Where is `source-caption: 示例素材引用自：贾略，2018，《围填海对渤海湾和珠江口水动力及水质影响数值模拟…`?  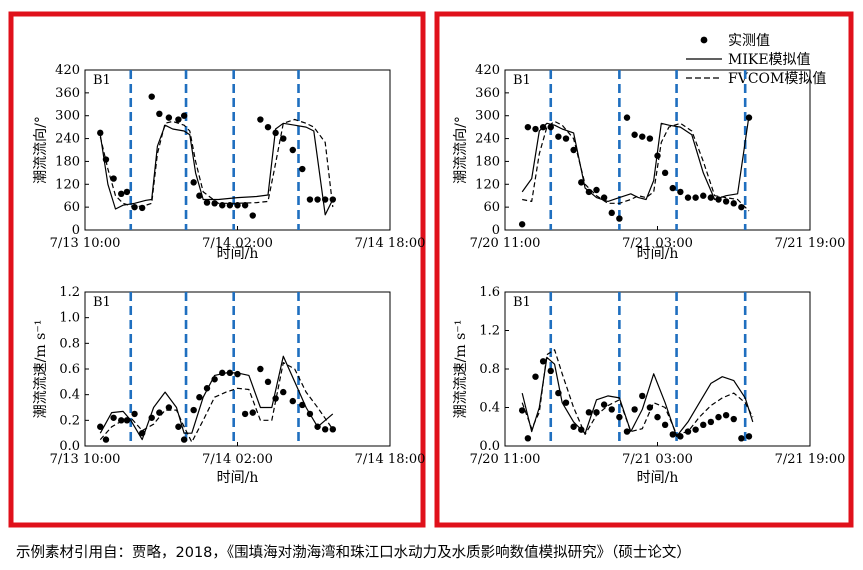 source-caption: 示例素材引用自：贾略，2018，《围填海对渤海湾和珠江口水动力及水质影响数值模拟… is located at coordinates (353, 553).